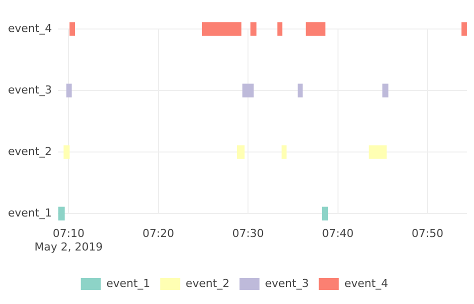  I want to click on x-tick-label: 07:50, so click(428, 233).